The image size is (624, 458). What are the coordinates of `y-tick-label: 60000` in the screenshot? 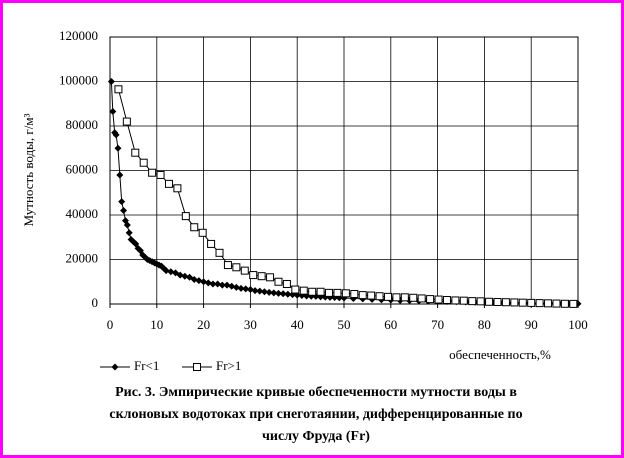 It's located at (82, 168).